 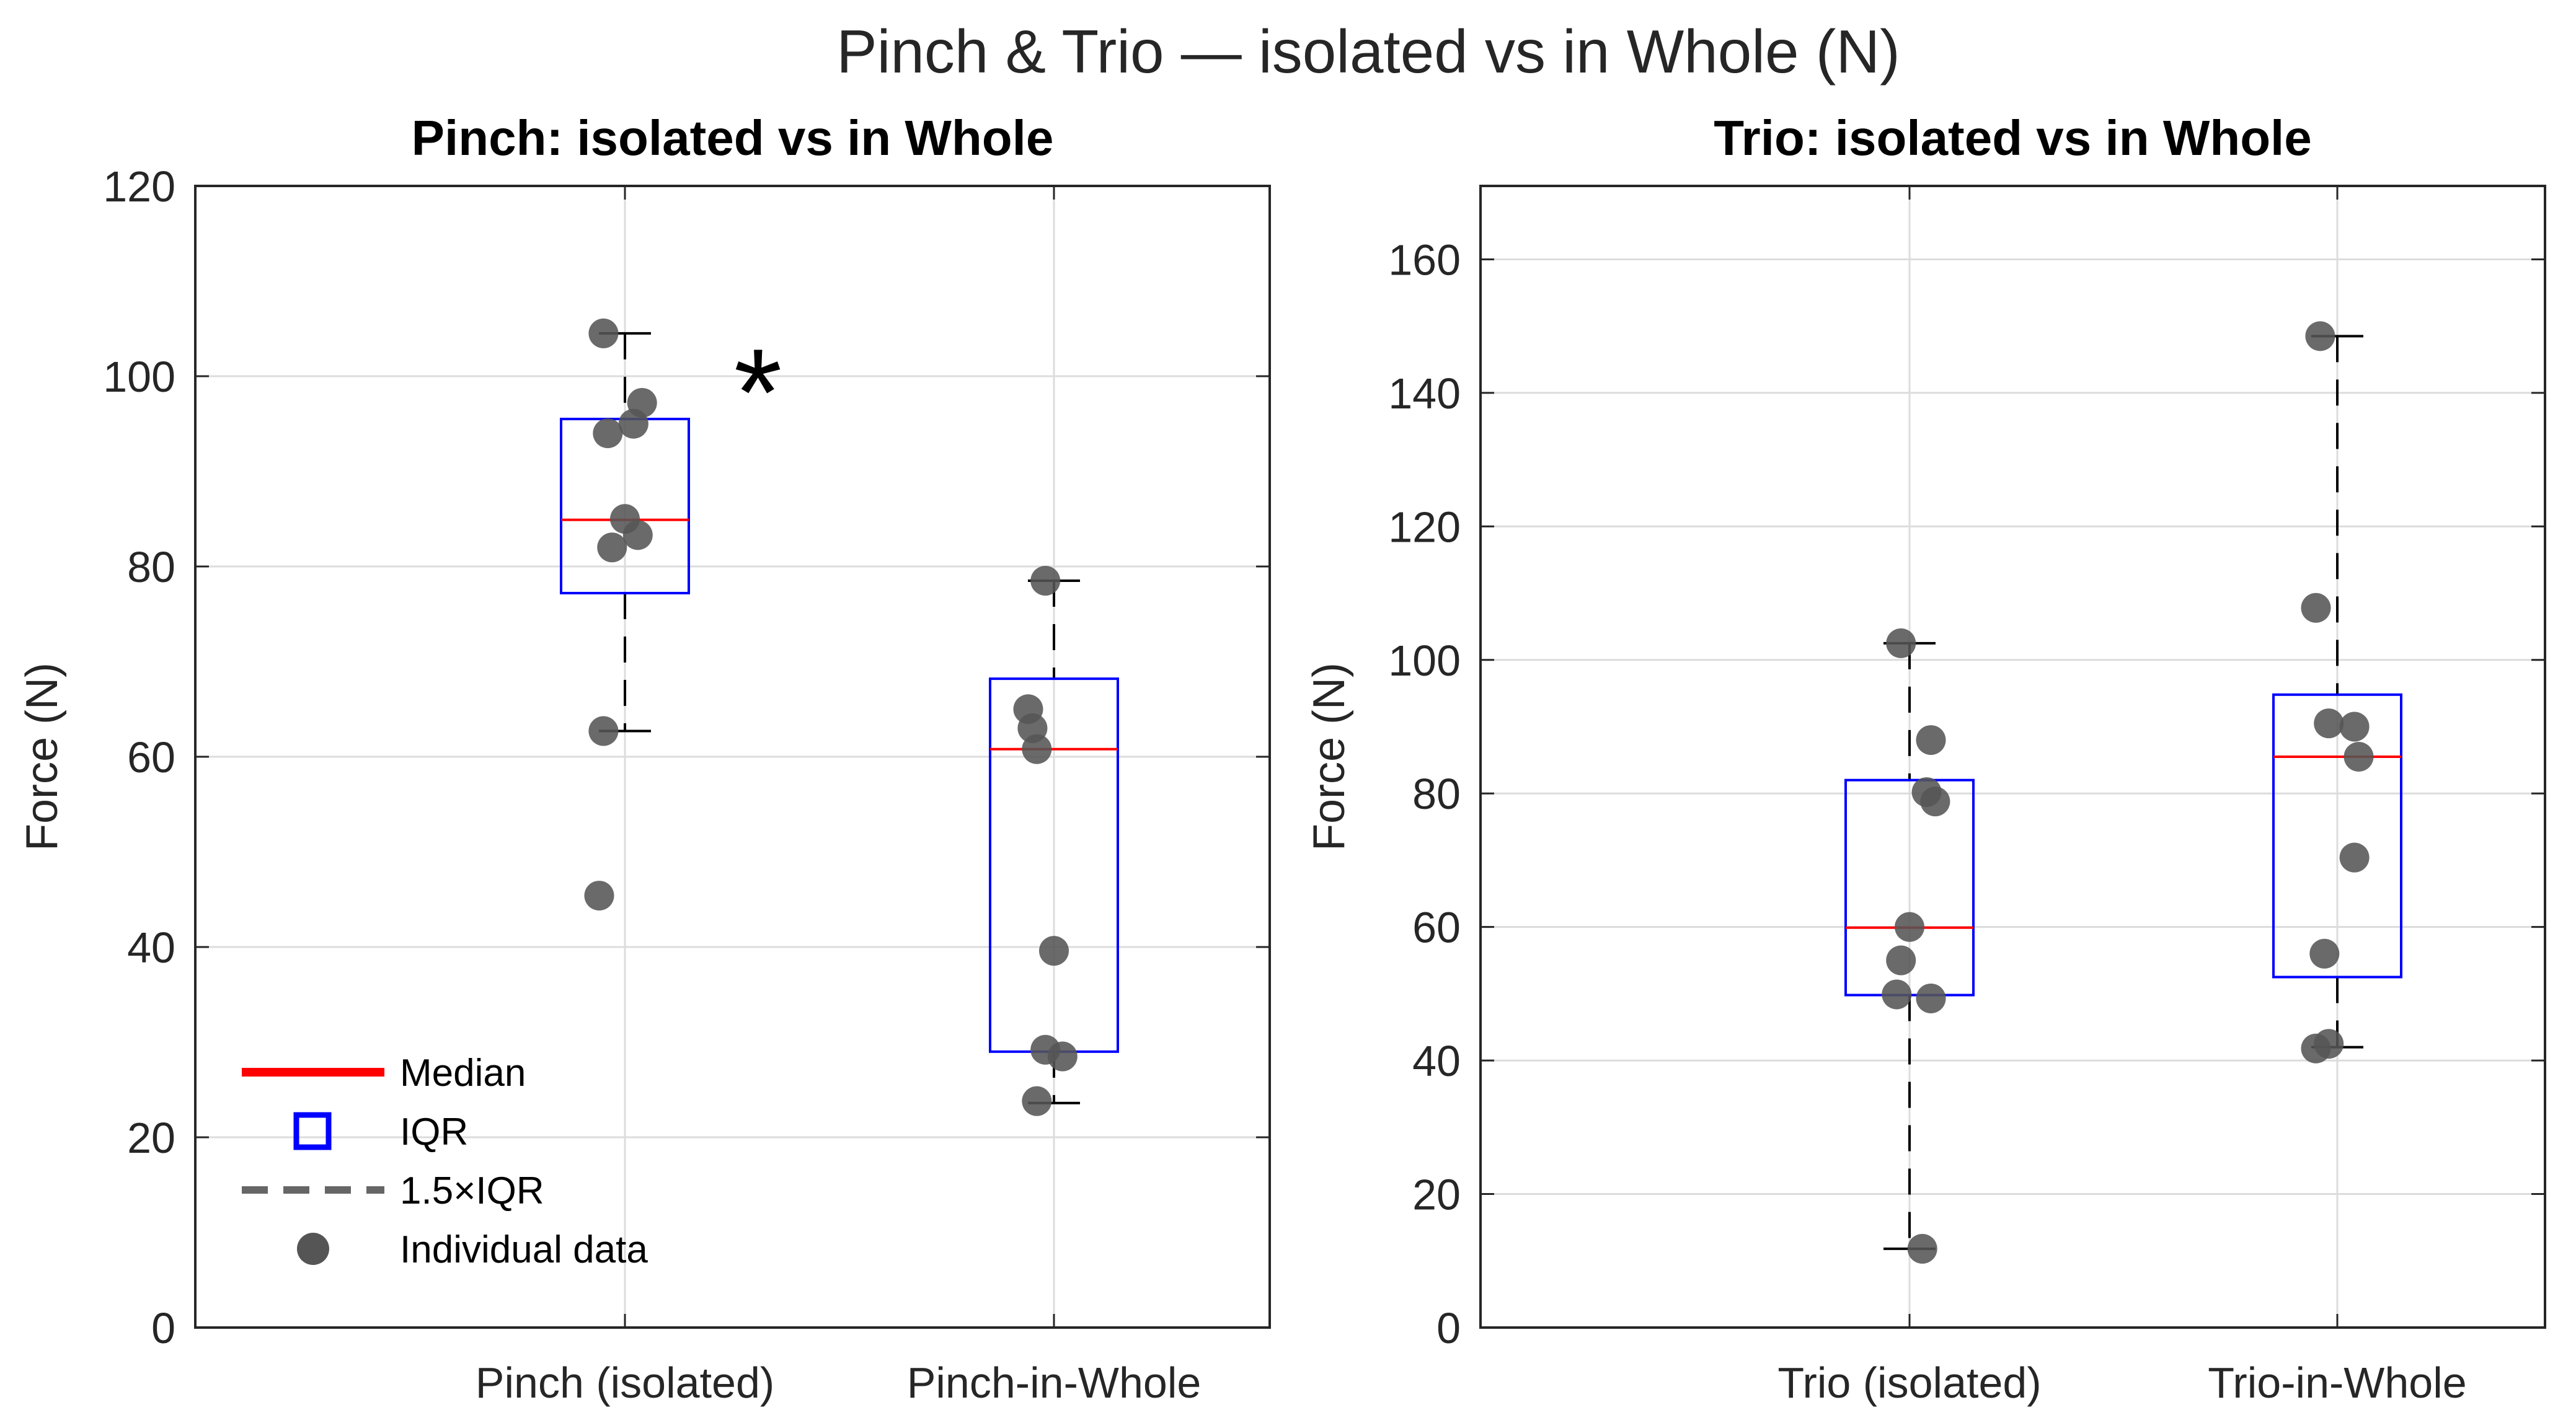 I want to click on trio-ytick-label: 80, so click(x=1437, y=794).